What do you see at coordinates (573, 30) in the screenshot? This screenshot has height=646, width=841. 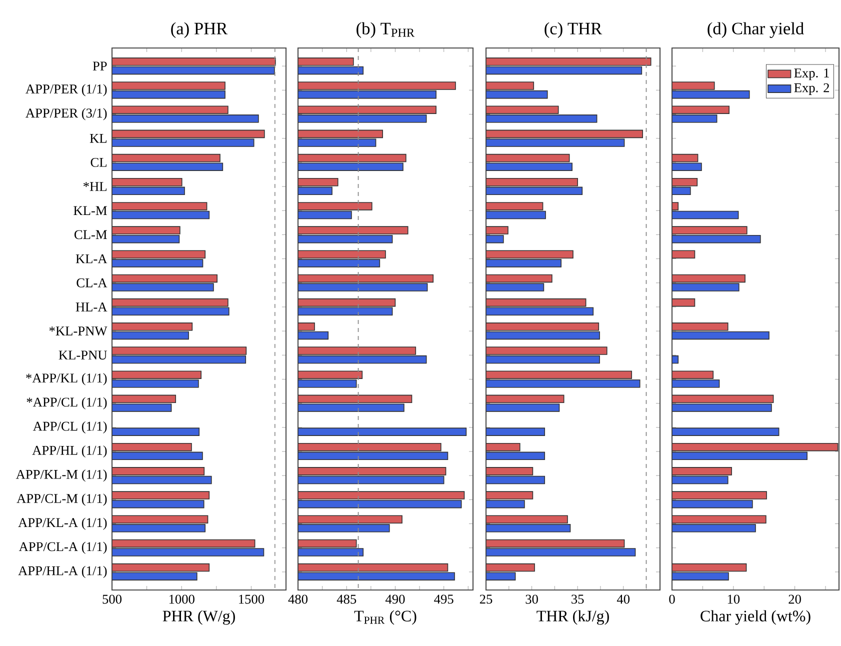 I see `chart-title: (c) THR` at bounding box center [573, 30].